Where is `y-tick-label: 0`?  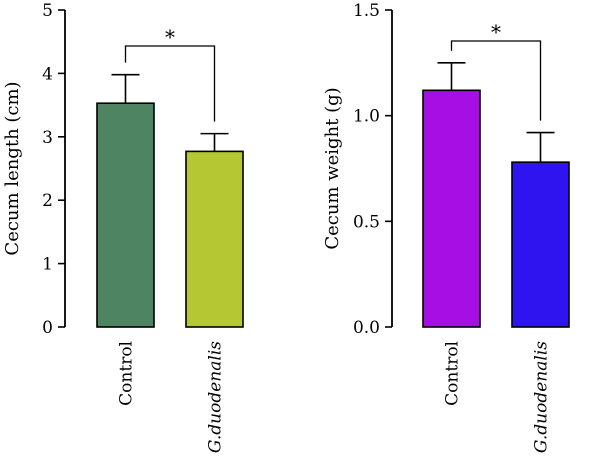 y-tick-label: 0 is located at coordinates (47, 328).